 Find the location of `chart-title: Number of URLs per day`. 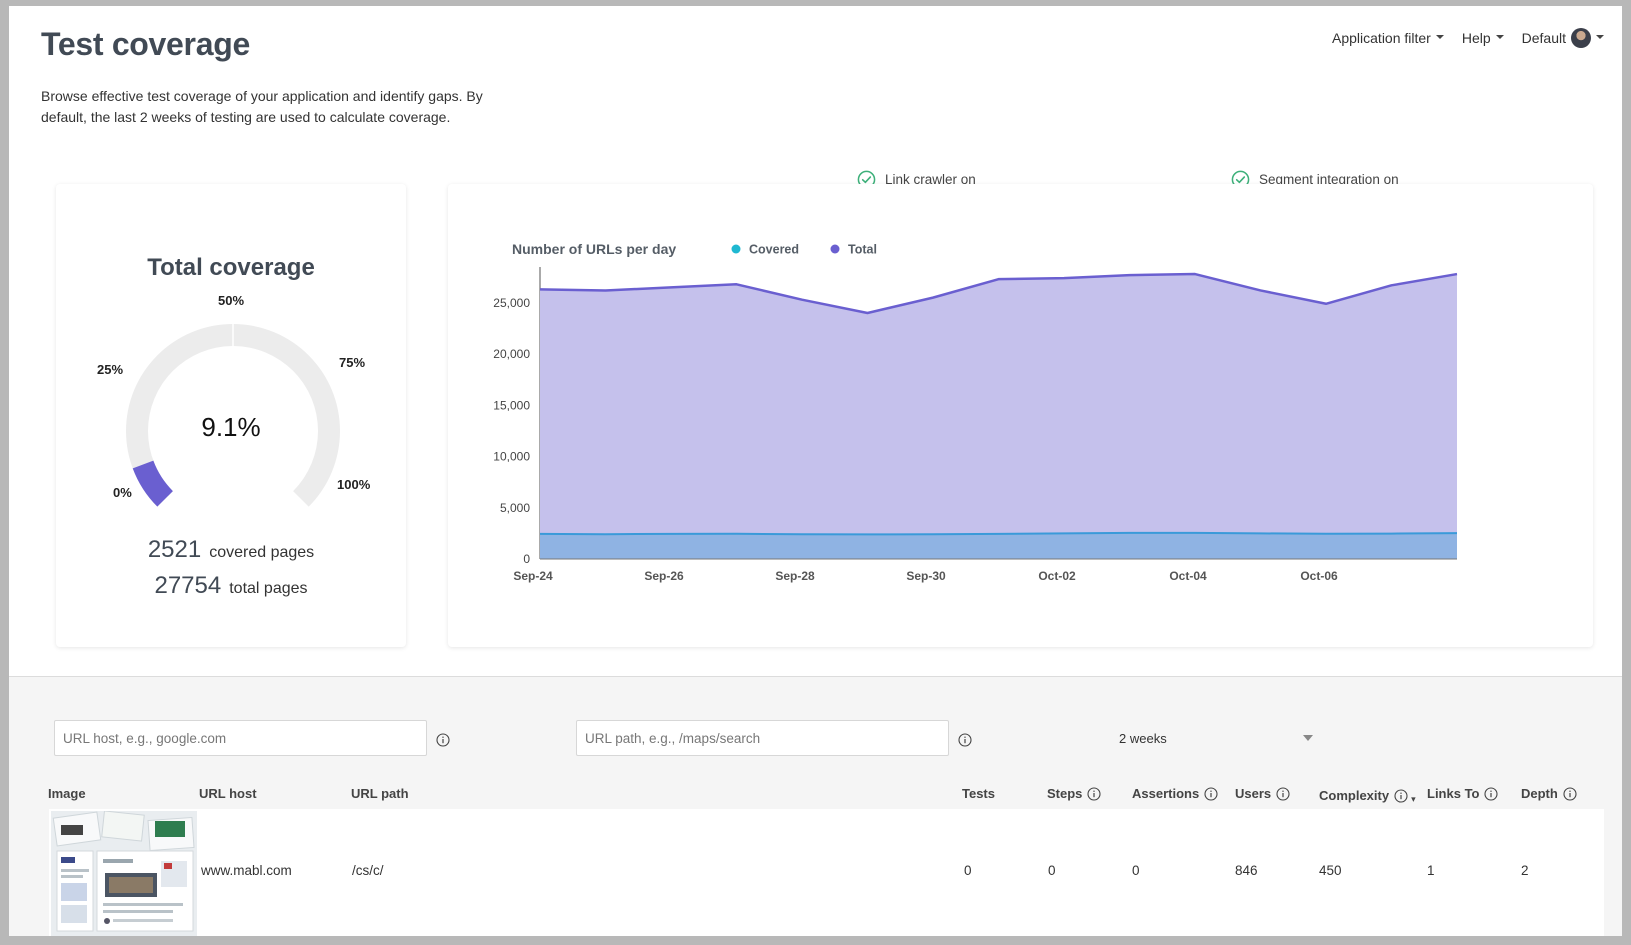

chart-title: Number of URLs per day is located at coordinates (594, 249).